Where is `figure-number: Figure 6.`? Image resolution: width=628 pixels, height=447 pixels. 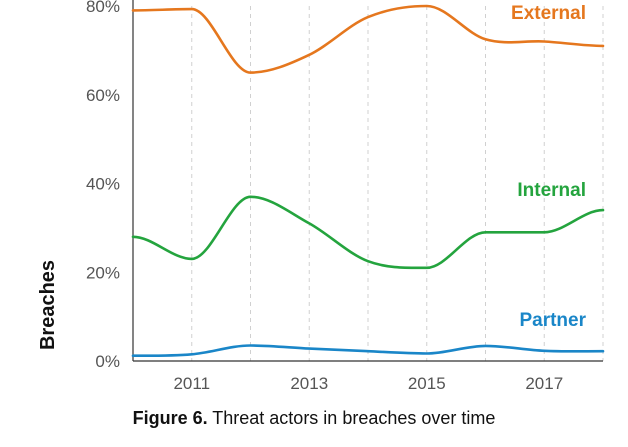 figure-number: Figure 6. is located at coordinates (170, 418).